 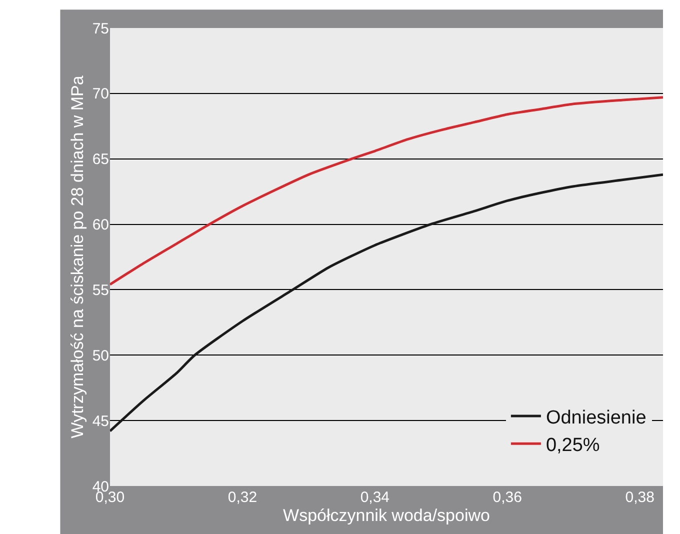 What do you see at coordinates (386, 515) in the screenshot?
I see `x-axis-title: Współczynnik woda/spoiwo` at bounding box center [386, 515].